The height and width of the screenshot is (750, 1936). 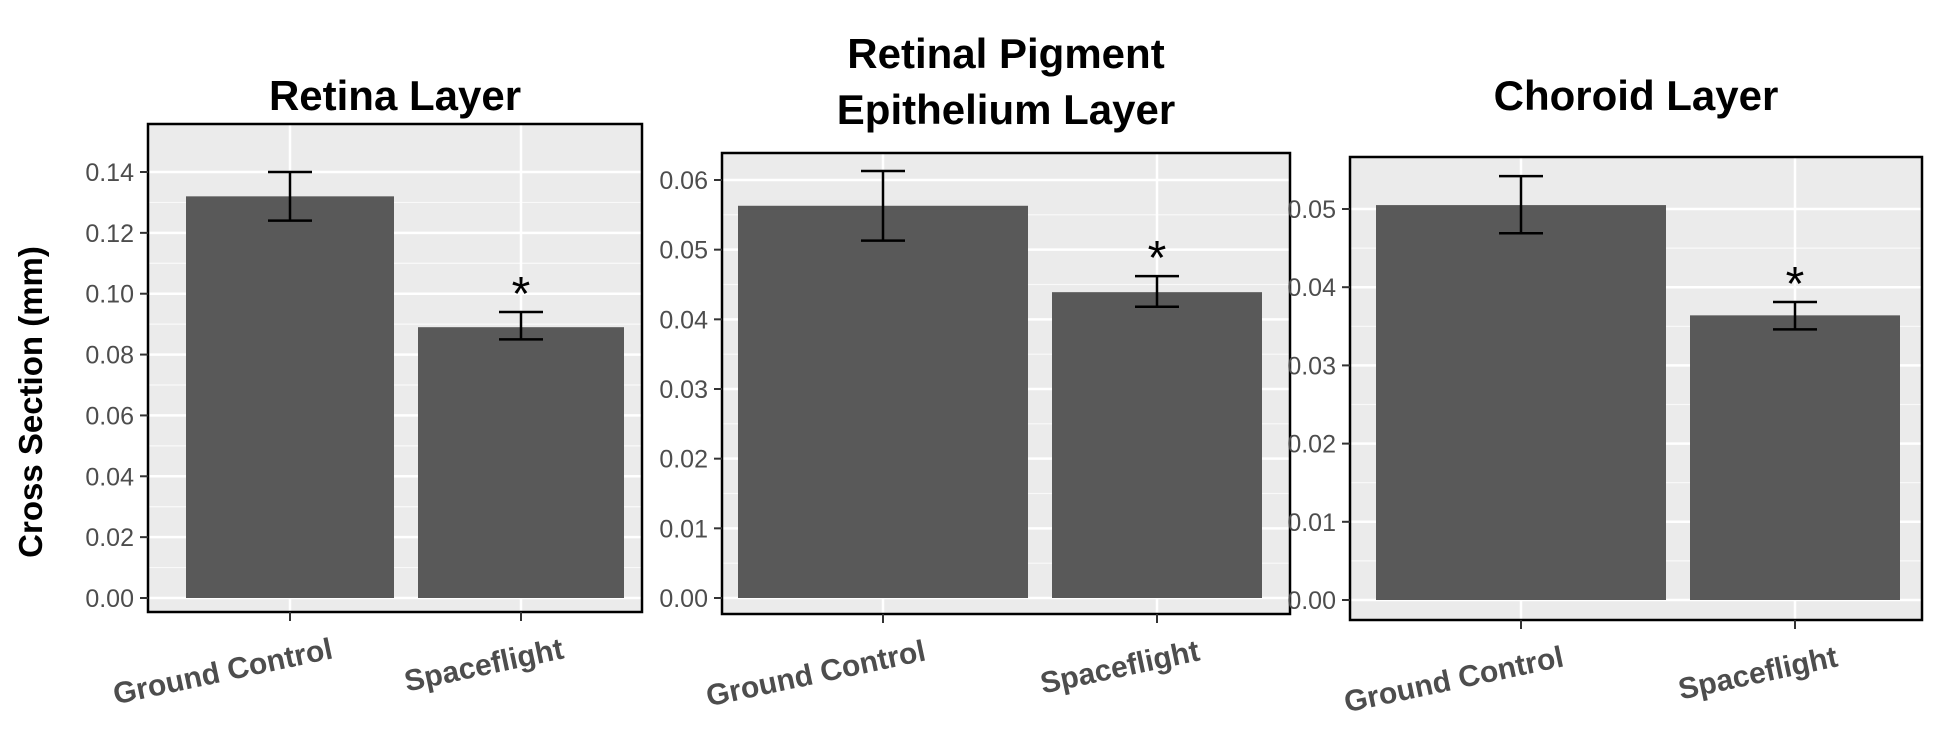 What do you see at coordinates (30, 402) in the screenshot?
I see `y-axis-label: Cross Section (mm)` at bounding box center [30, 402].